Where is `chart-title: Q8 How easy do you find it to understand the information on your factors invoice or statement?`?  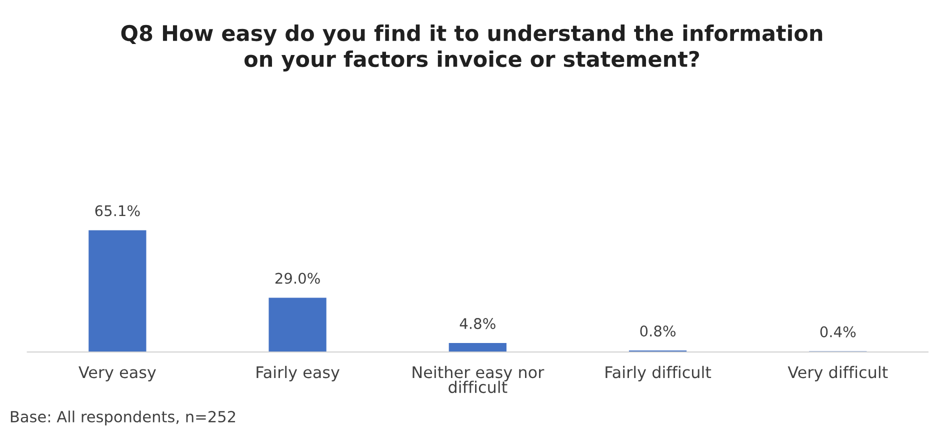 chart-title: Q8 How easy do you find it to understand the information on your factors invoice or statement? is located at coordinates (471, 48).